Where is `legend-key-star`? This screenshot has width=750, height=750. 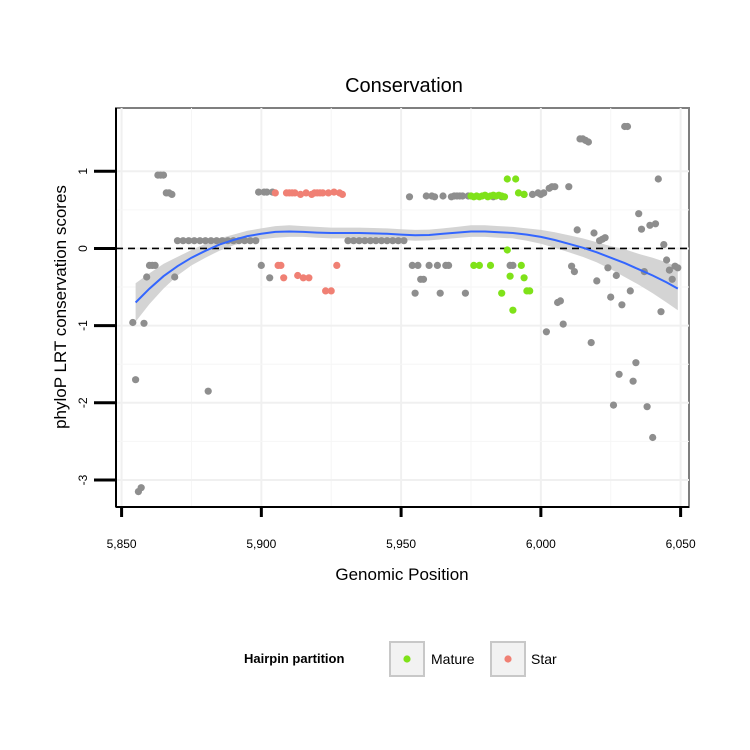 legend-key-star is located at coordinates (508, 659).